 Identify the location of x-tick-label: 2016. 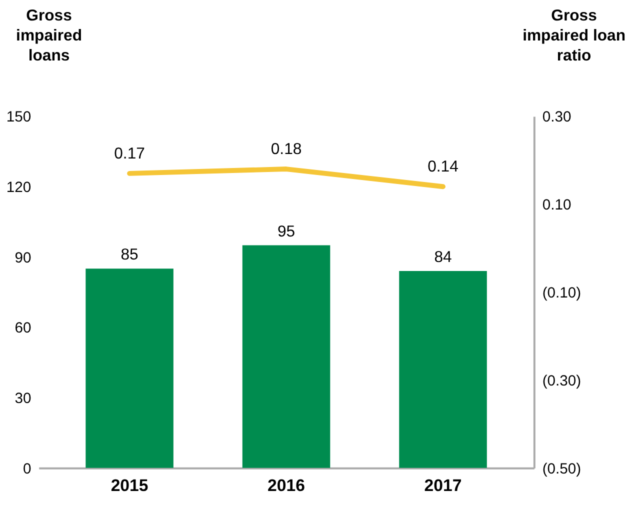
(286, 486).